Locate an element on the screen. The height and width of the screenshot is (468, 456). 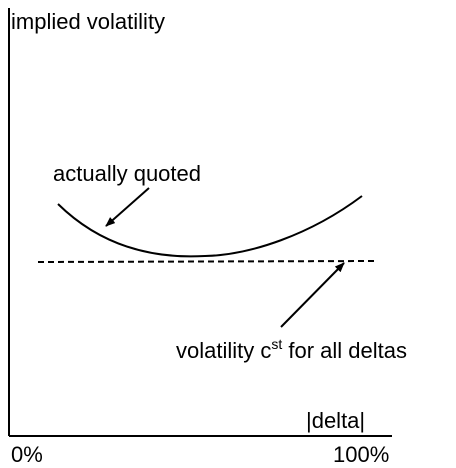
quoted-curve-arrow is located at coordinates (127, 207).